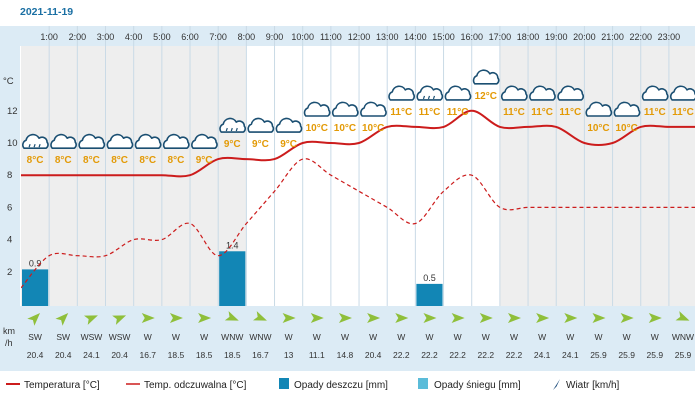  Describe the element at coordinates (78, 37) in the screenshot. I see `hour-label: 2:00` at that location.